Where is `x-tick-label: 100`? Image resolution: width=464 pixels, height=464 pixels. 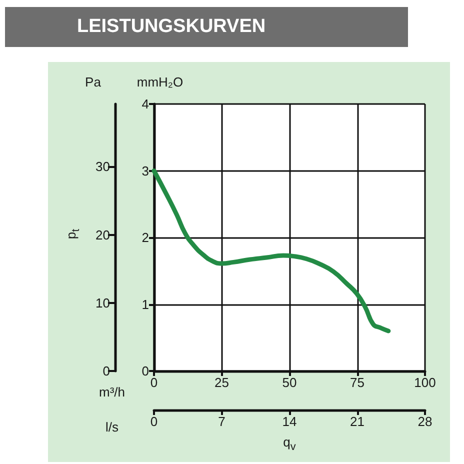 x-tick-label: 100 is located at coordinates (425, 382).